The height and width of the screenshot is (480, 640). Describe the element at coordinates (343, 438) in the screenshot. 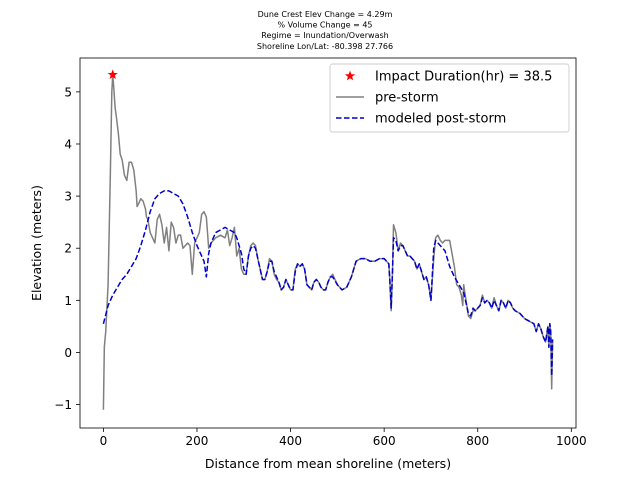

I see `x-axis-ticks: 0 200 400 600 800 1000` at that location.